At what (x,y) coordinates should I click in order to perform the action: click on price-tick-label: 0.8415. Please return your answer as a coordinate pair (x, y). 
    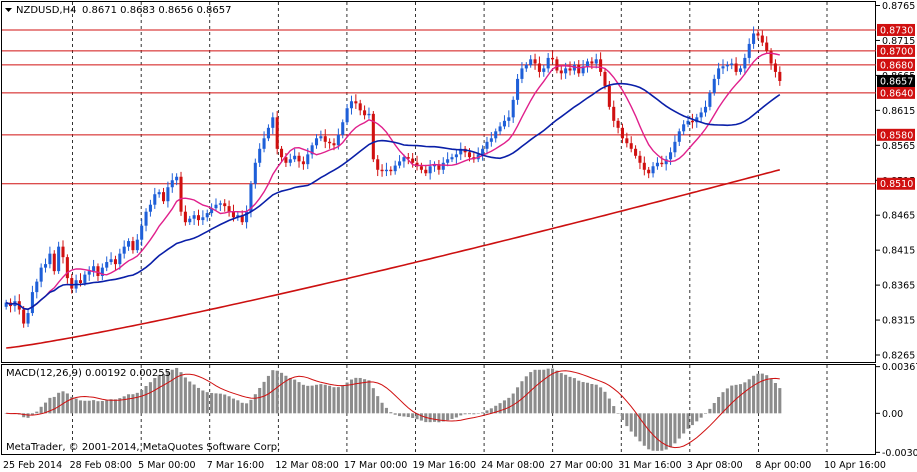
    Looking at the image, I should click on (898, 251).